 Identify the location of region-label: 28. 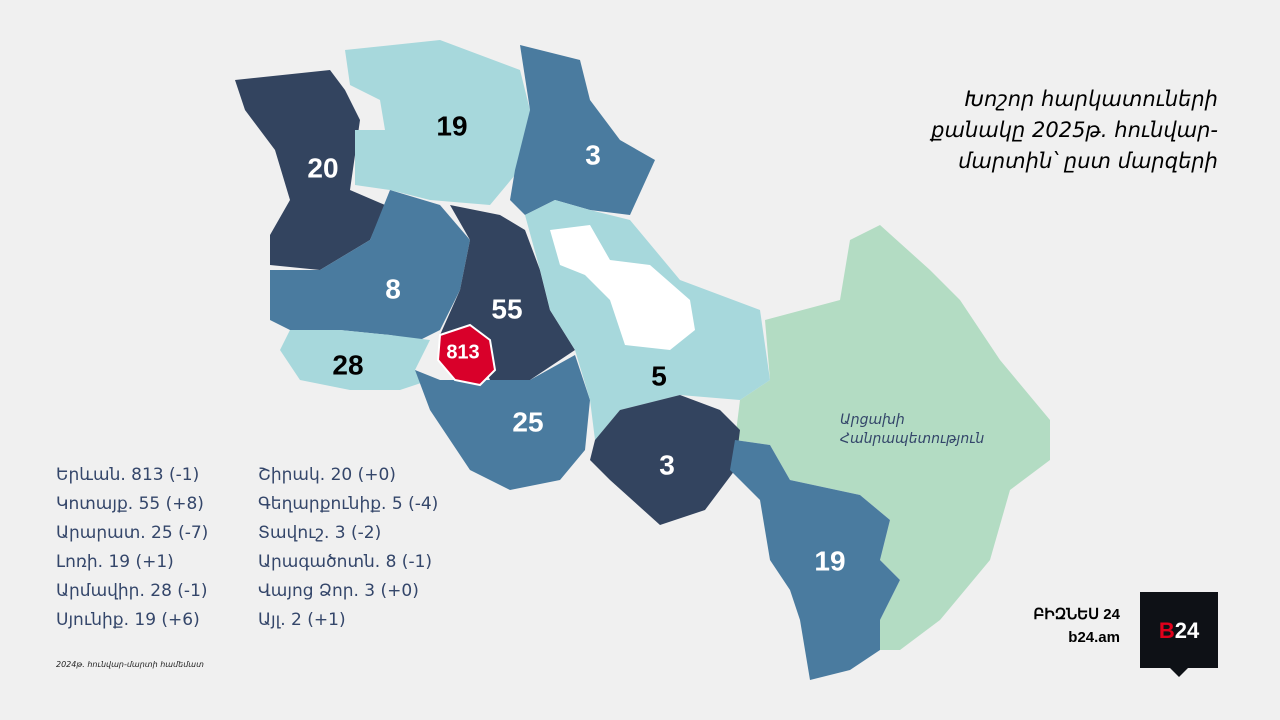
(347, 364).